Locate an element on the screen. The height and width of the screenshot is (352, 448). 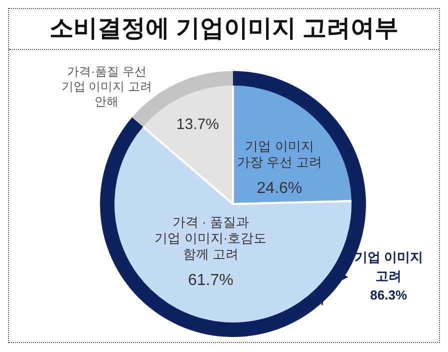
data-label: 61.7% is located at coordinates (211, 281).